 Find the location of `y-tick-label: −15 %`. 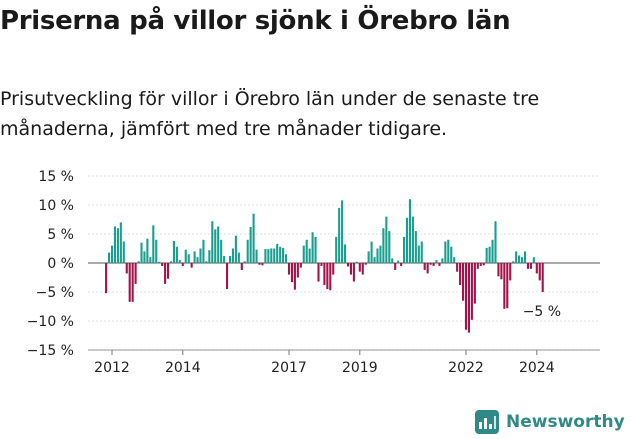

y-tick-label: −15 % is located at coordinates (50, 351).